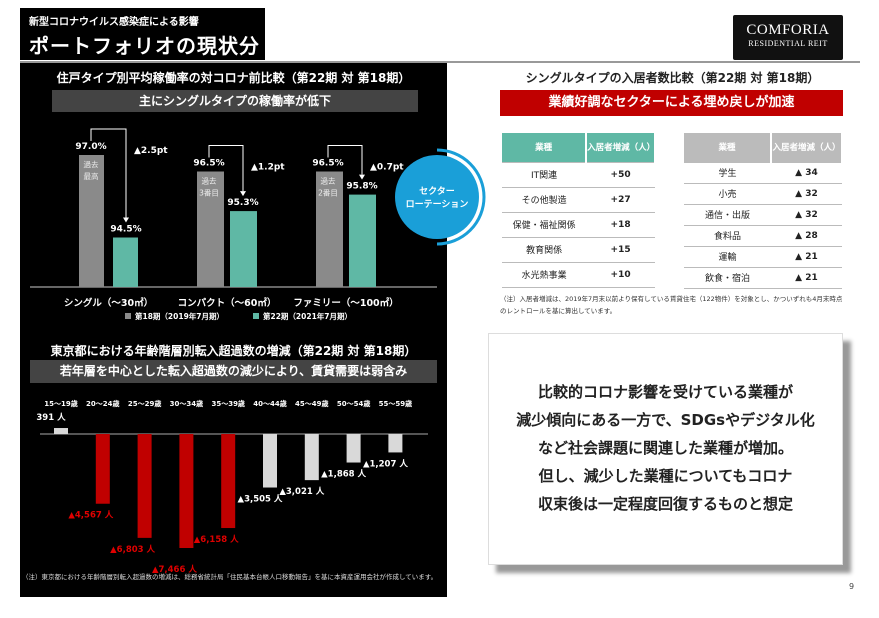 This screenshot has height=618, width=879. I want to click on summary-line: 但し、減少した業種についてもコロナ, so click(665, 476).